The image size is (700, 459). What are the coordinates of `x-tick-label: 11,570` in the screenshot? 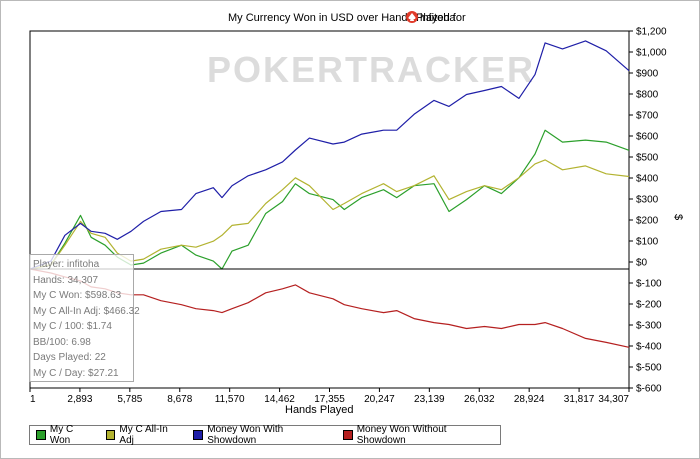 It's located at (230, 399).